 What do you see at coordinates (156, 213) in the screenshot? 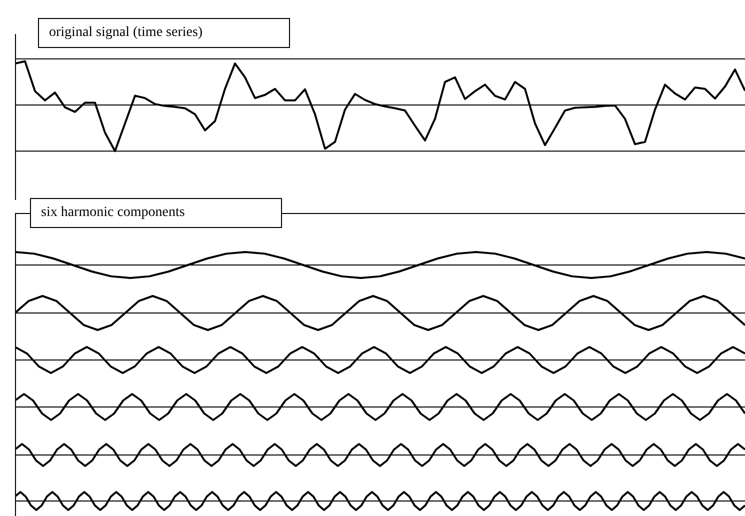
I see `chart-title: six harmonic components` at bounding box center [156, 213].